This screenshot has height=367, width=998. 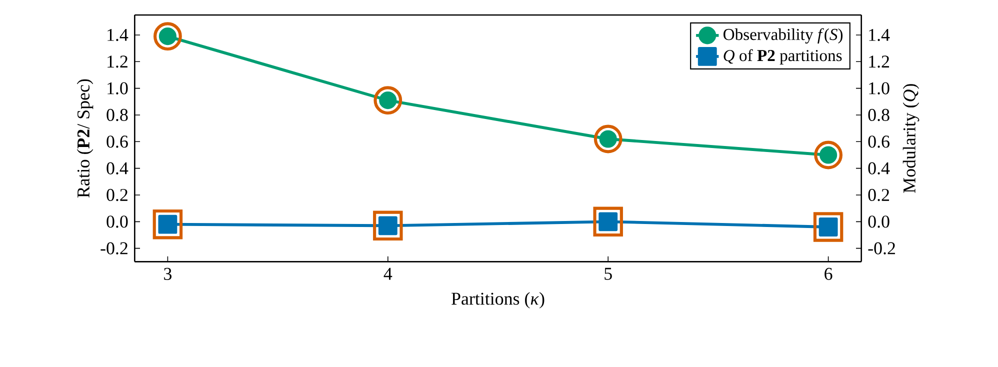 I want to click on y2-axis-title: Modularity (Q), so click(x=911, y=138).